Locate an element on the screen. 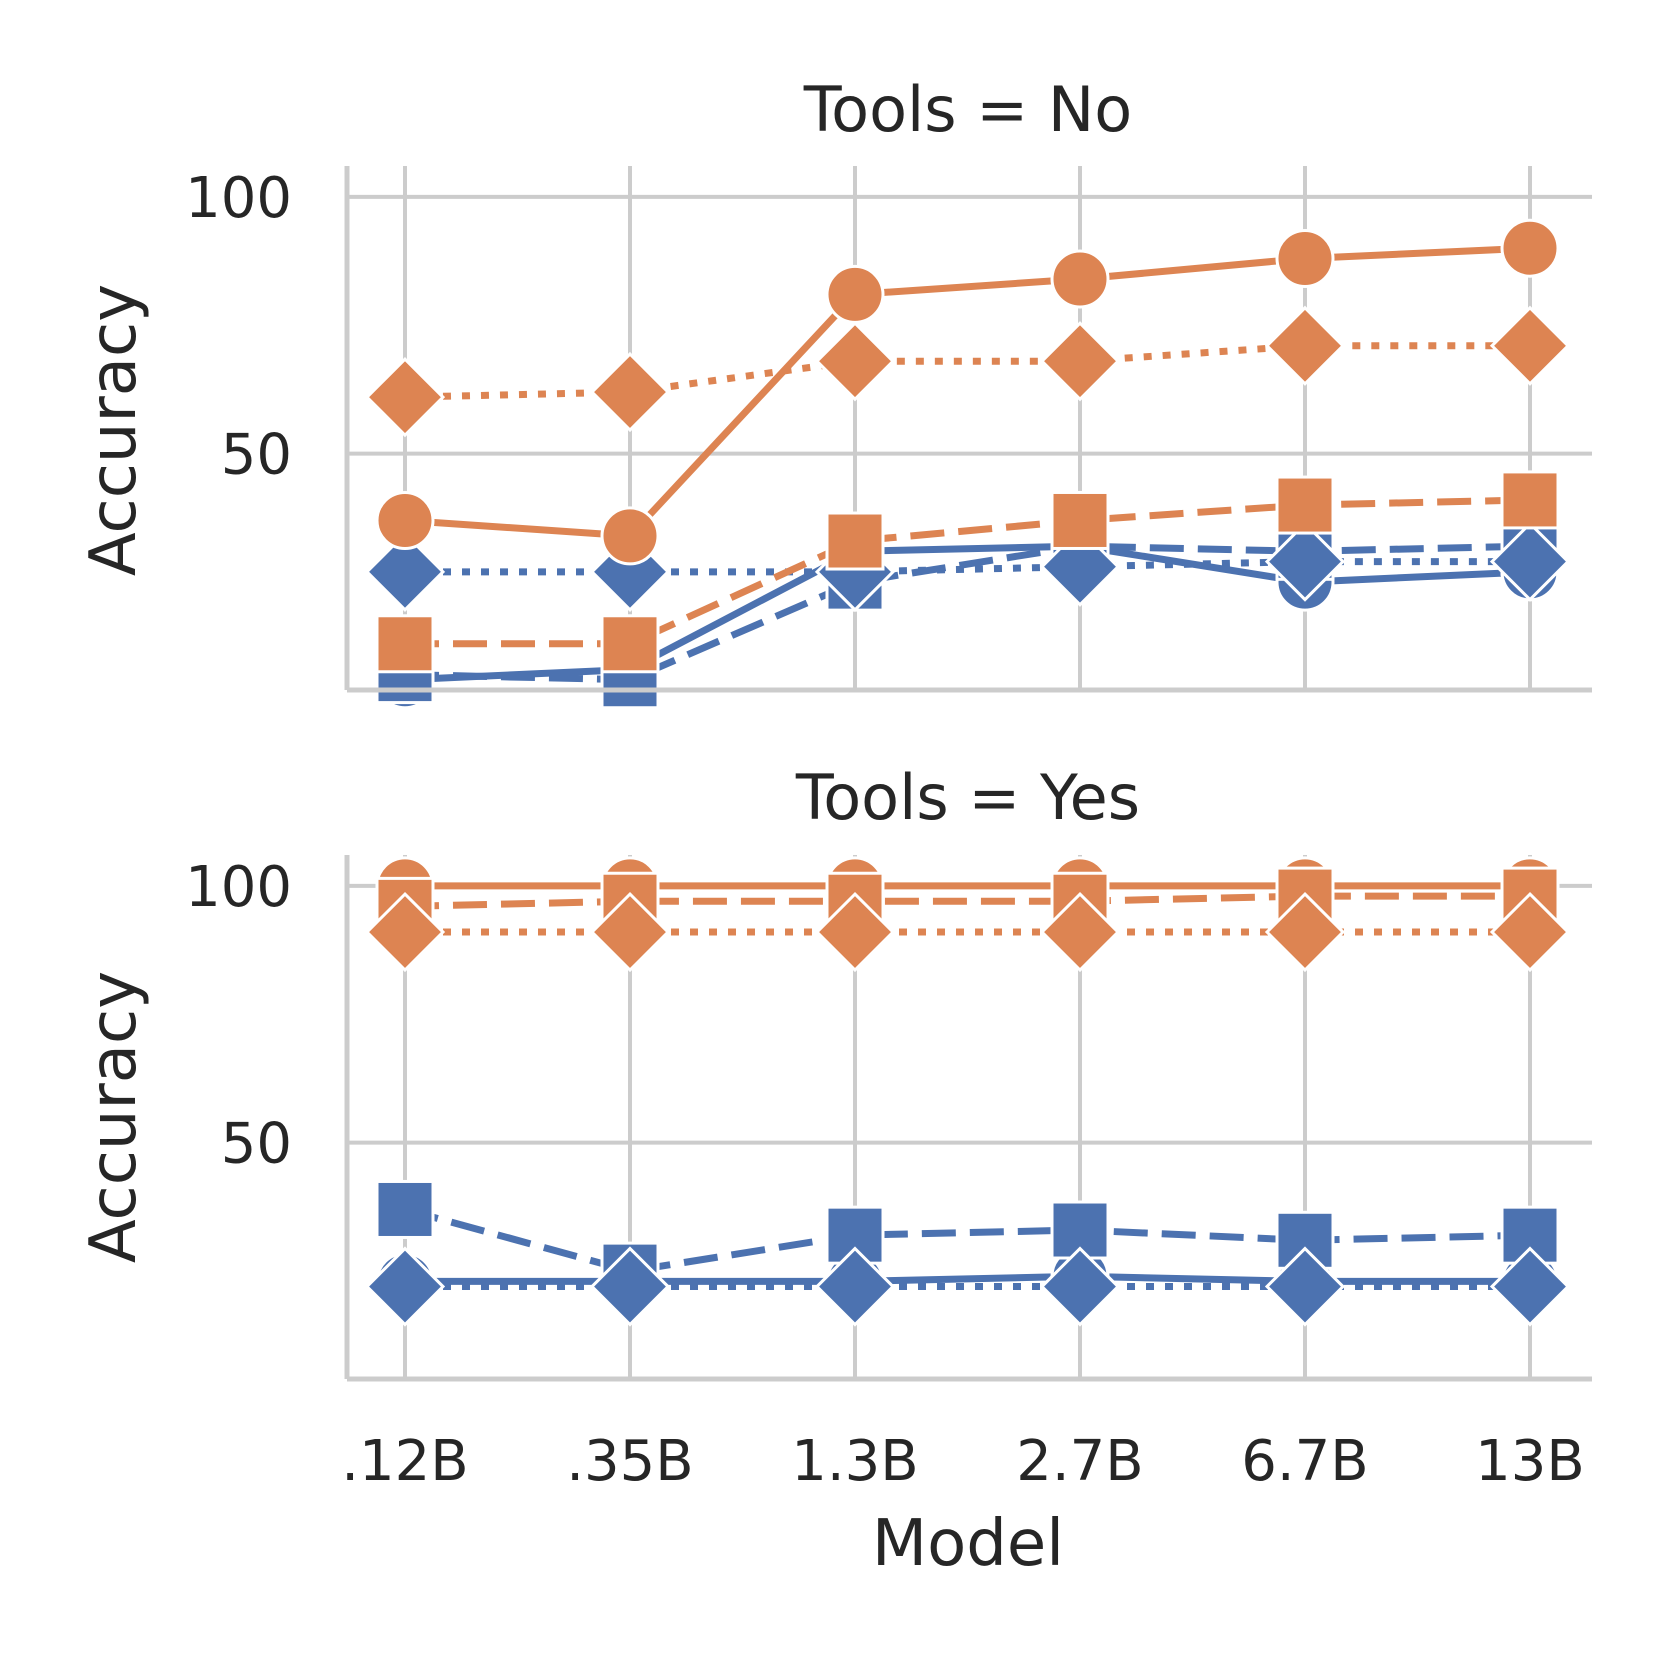 The width and height of the screenshot is (1661, 1661). x-tick-label: 6.7B is located at coordinates (1304, 1461).